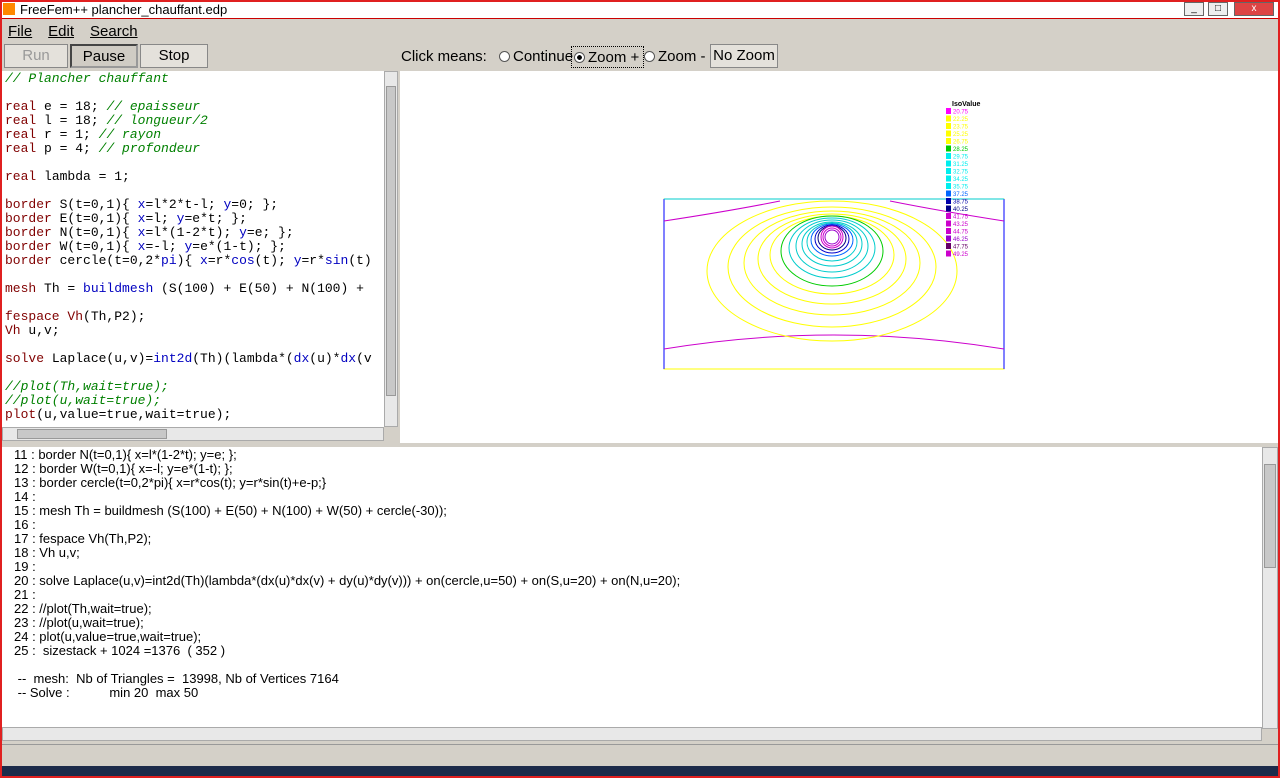 The image size is (1280, 778). I want to click on code-line: real lambda = 1;, so click(67, 176).